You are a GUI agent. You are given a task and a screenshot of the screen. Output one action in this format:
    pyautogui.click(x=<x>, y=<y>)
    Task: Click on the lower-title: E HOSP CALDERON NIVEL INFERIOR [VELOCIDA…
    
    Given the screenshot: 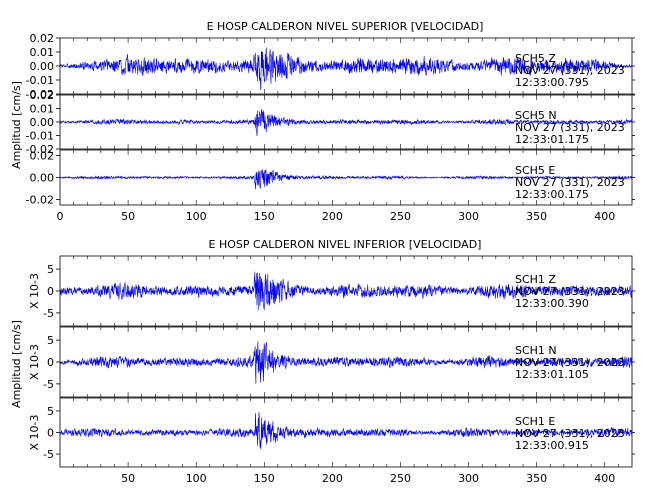 What is the action you would take?
    pyautogui.click(x=345, y=244)
    